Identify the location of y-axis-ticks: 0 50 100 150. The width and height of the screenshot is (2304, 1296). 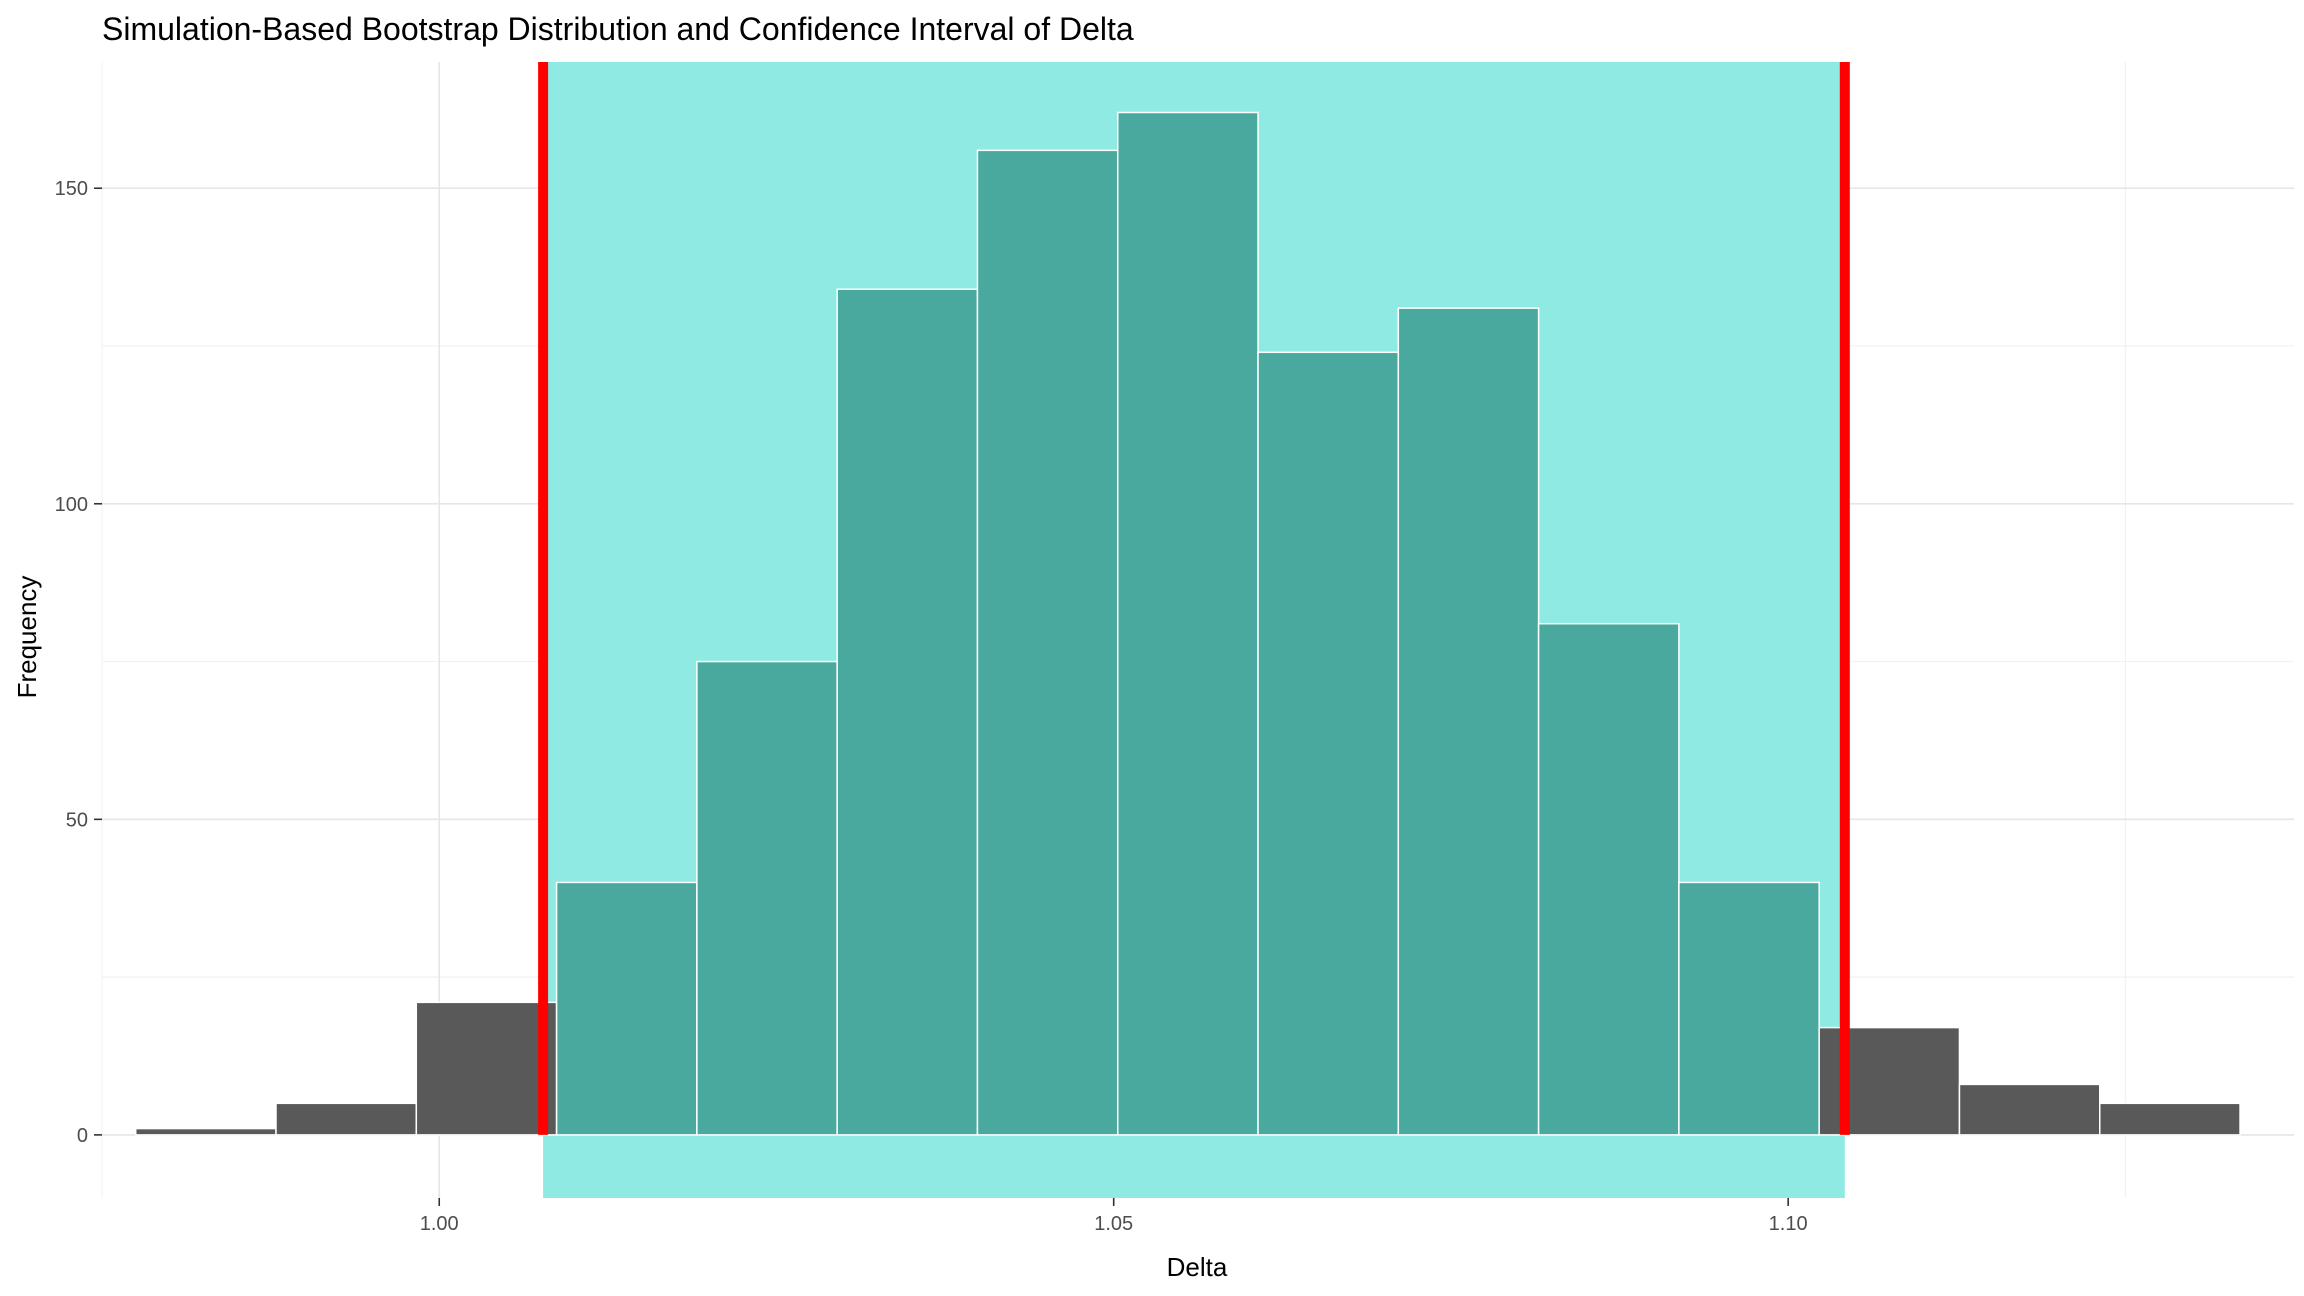
(78, 662).